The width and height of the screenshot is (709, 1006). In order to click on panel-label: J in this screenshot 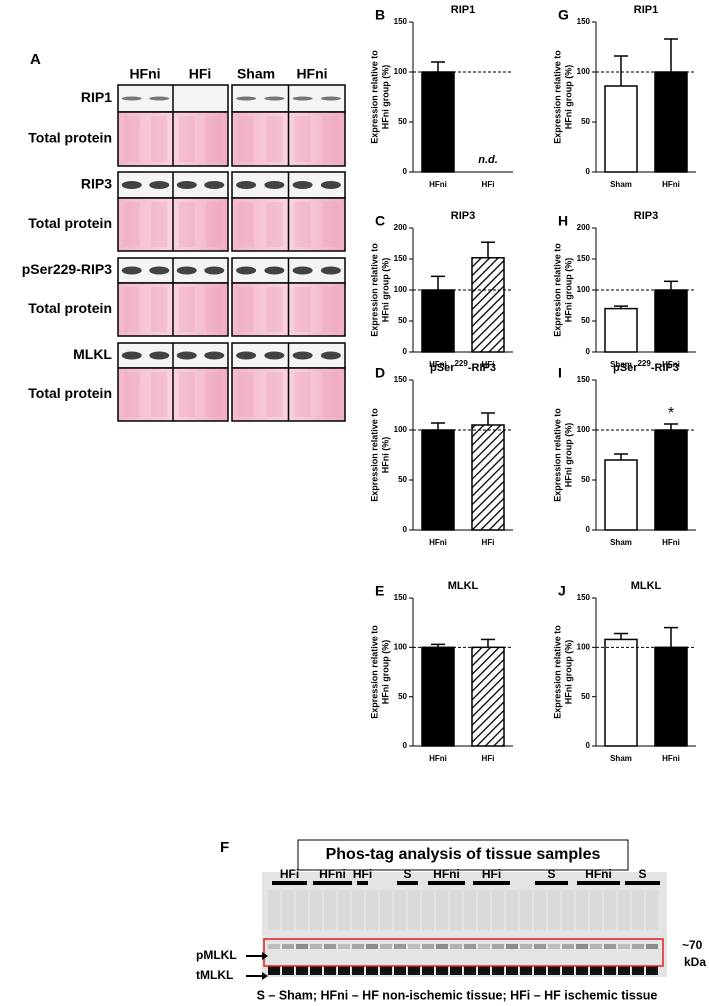, I will do `click(562, 591)`.